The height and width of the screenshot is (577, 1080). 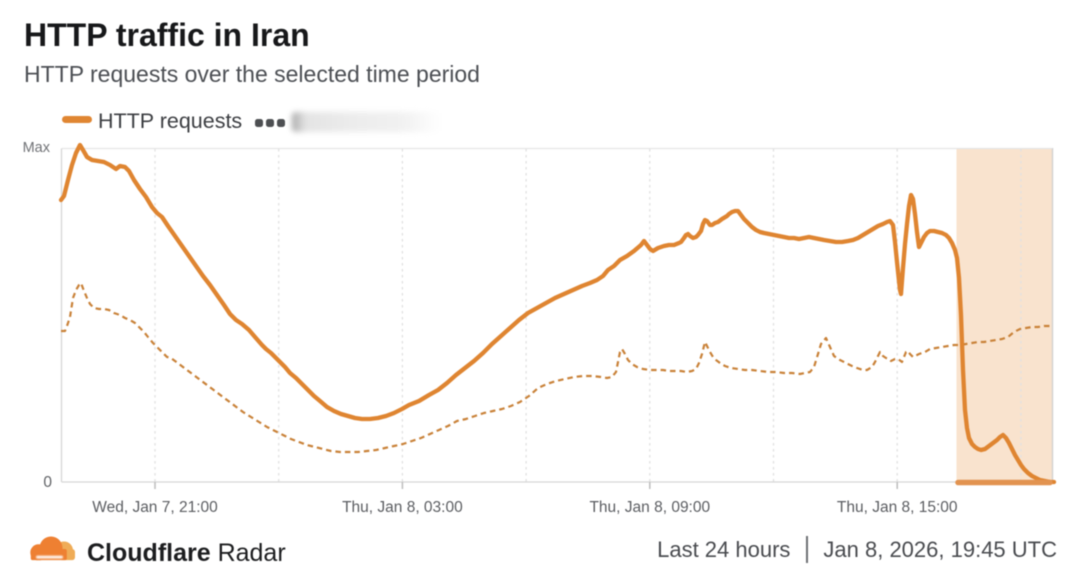 I want to click on svg-text: Thu, Jan 8, 03:00, so click(x=402, y=507).